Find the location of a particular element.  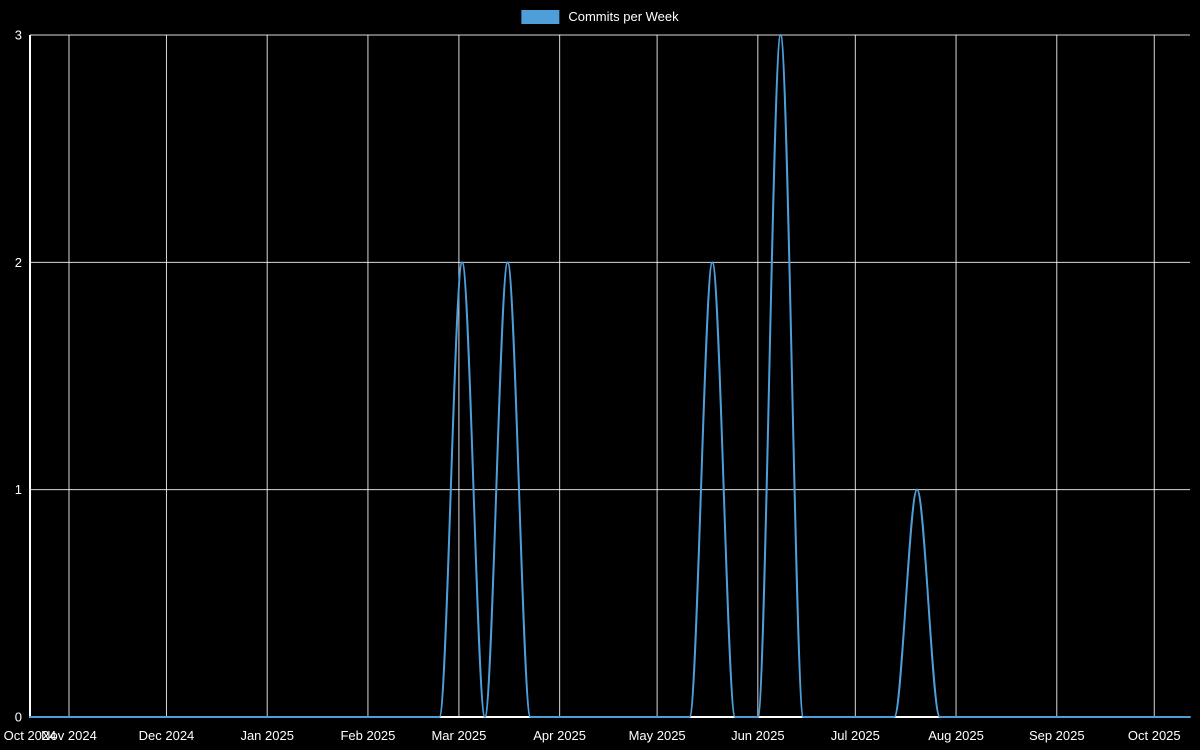

x-tick-label: Nov 2024 is located at coordinates (69, 735).